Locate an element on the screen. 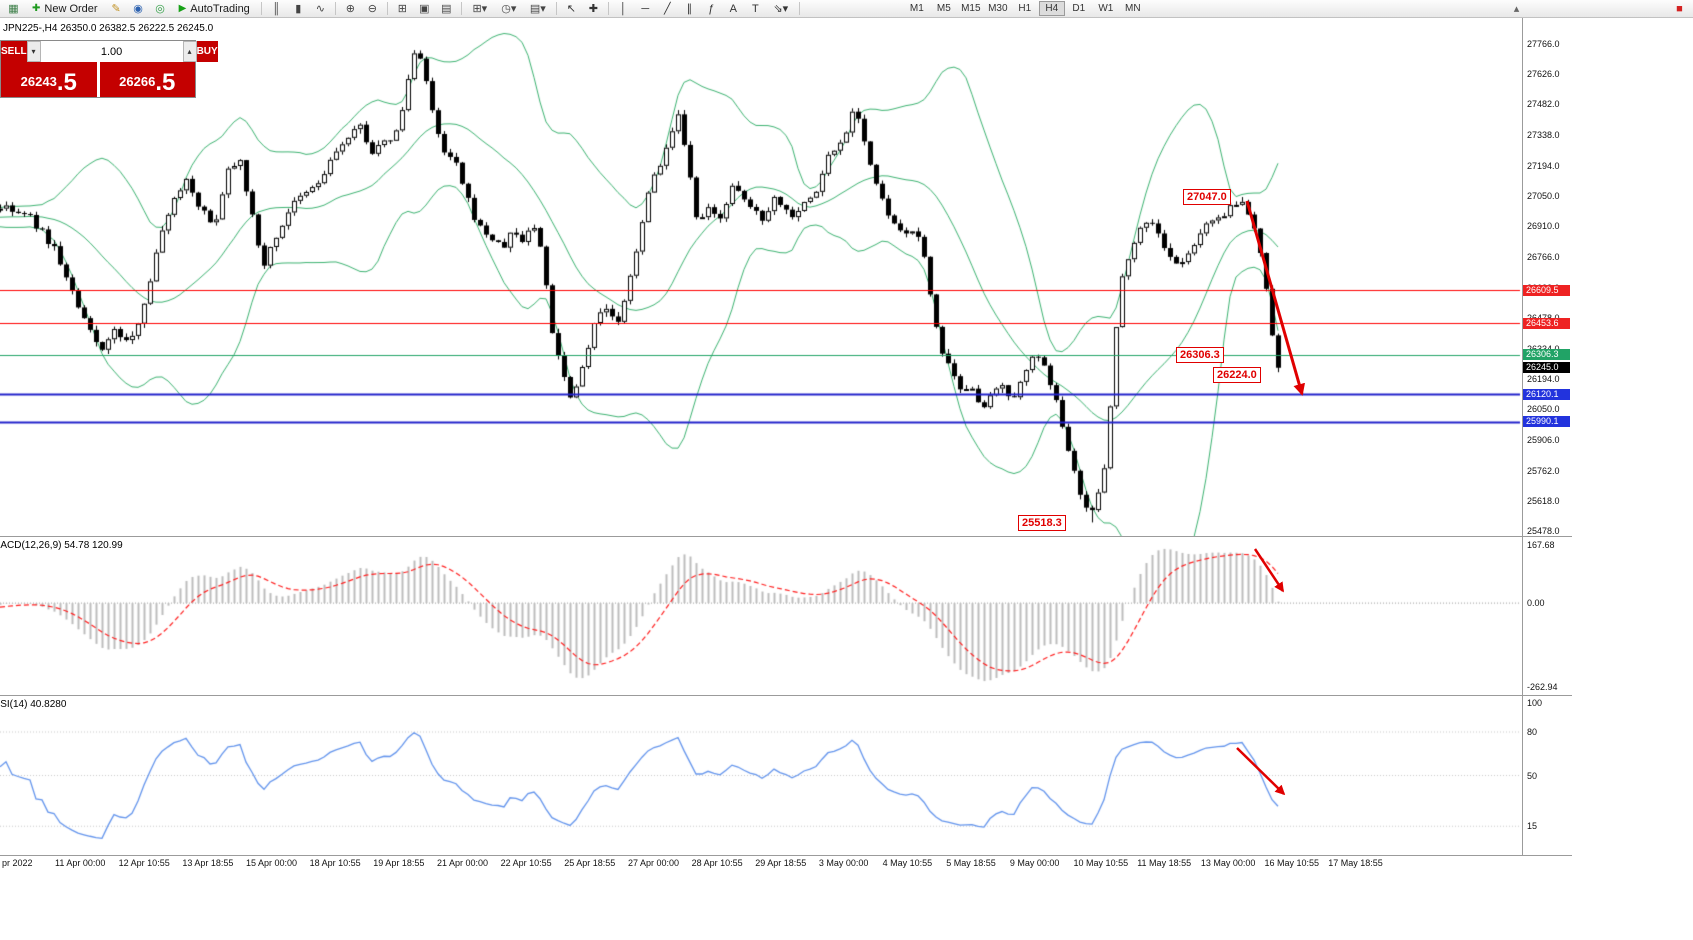  volume-up-button: ▴ is located at coordinates (189, 51).